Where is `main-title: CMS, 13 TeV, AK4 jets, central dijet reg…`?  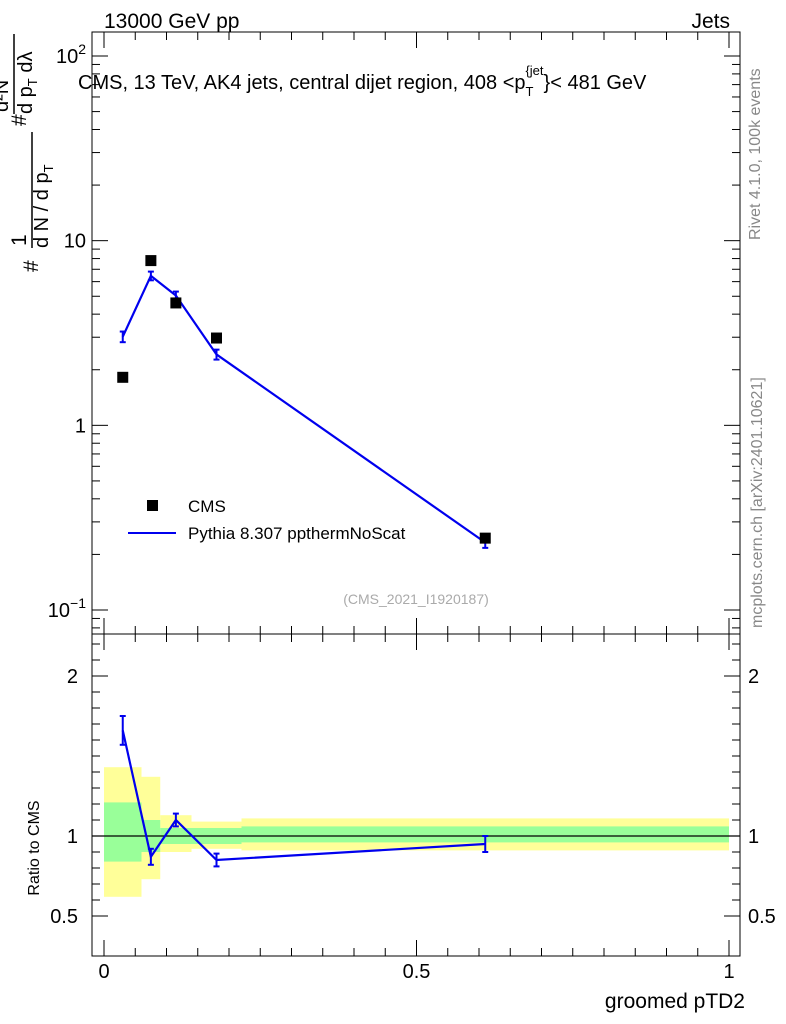
main-title: CMS, 13 TeV, AK4 jets, central dijet reg… is located at coordinates (362, 81).